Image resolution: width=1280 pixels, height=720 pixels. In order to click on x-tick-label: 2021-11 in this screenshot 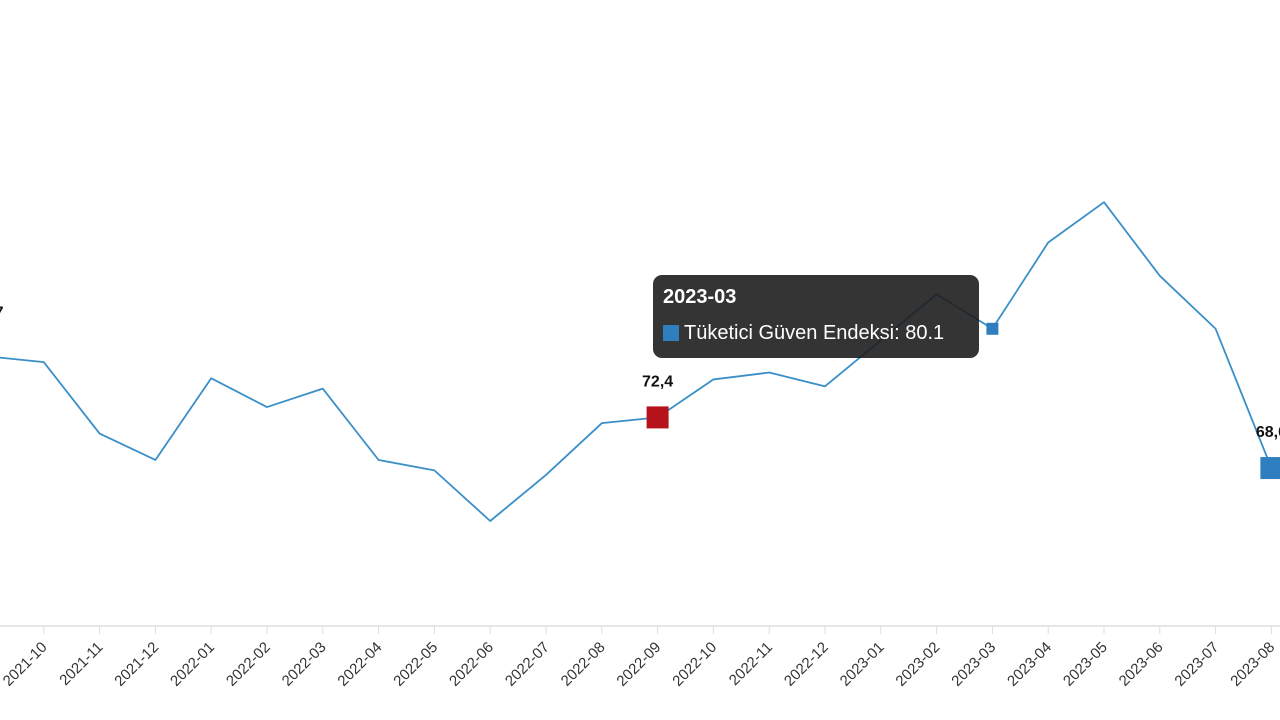, I will do `click(81, 664)`.